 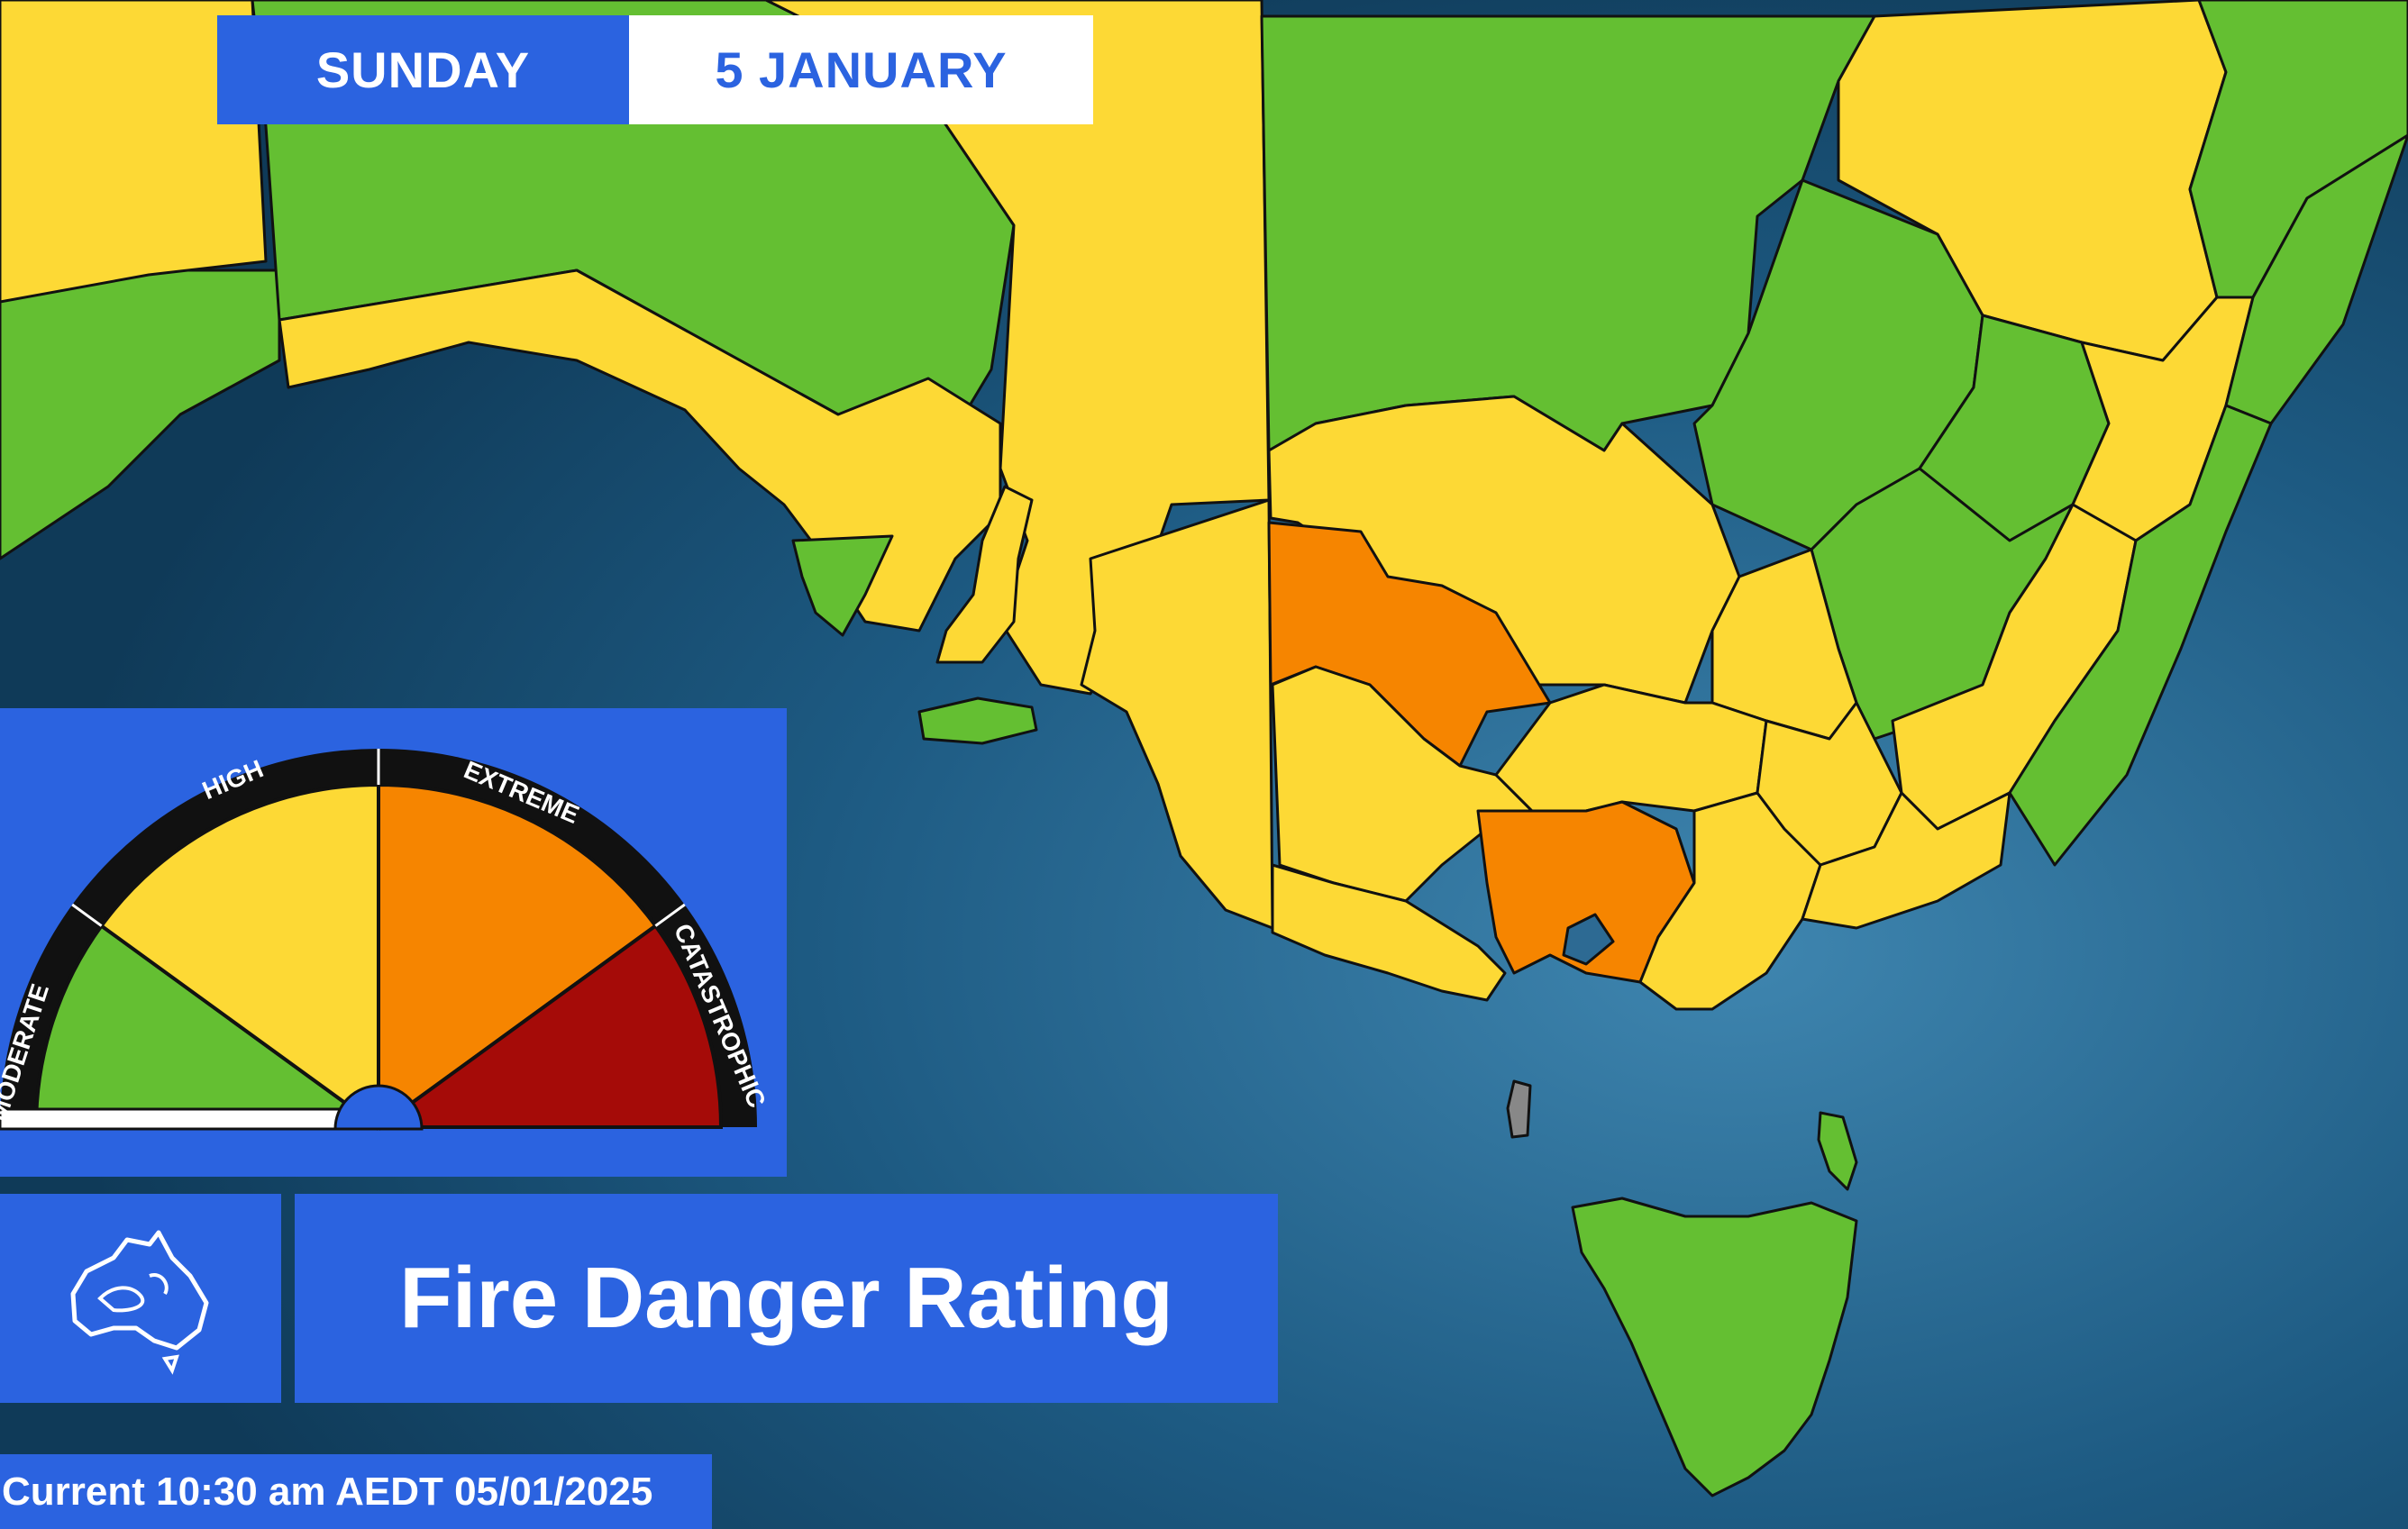 I want to click on australia-icon-panel, so click(x=140, y=1298).